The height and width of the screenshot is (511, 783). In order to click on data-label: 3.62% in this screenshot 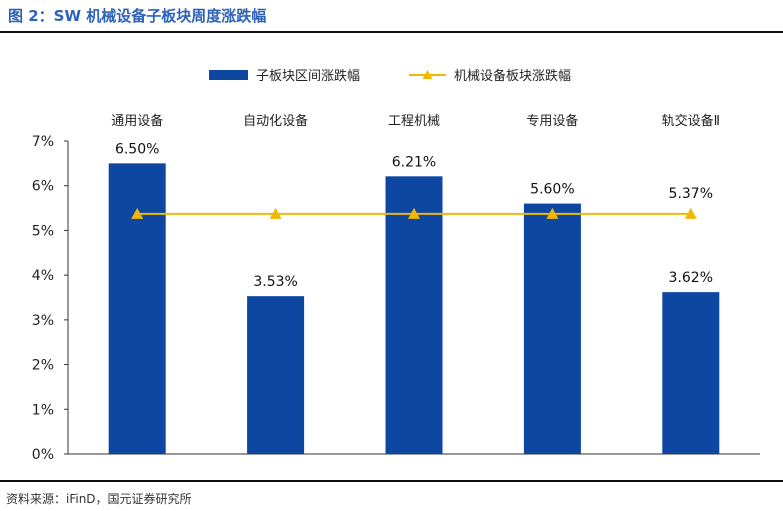, I will do `click(691, 278)`.